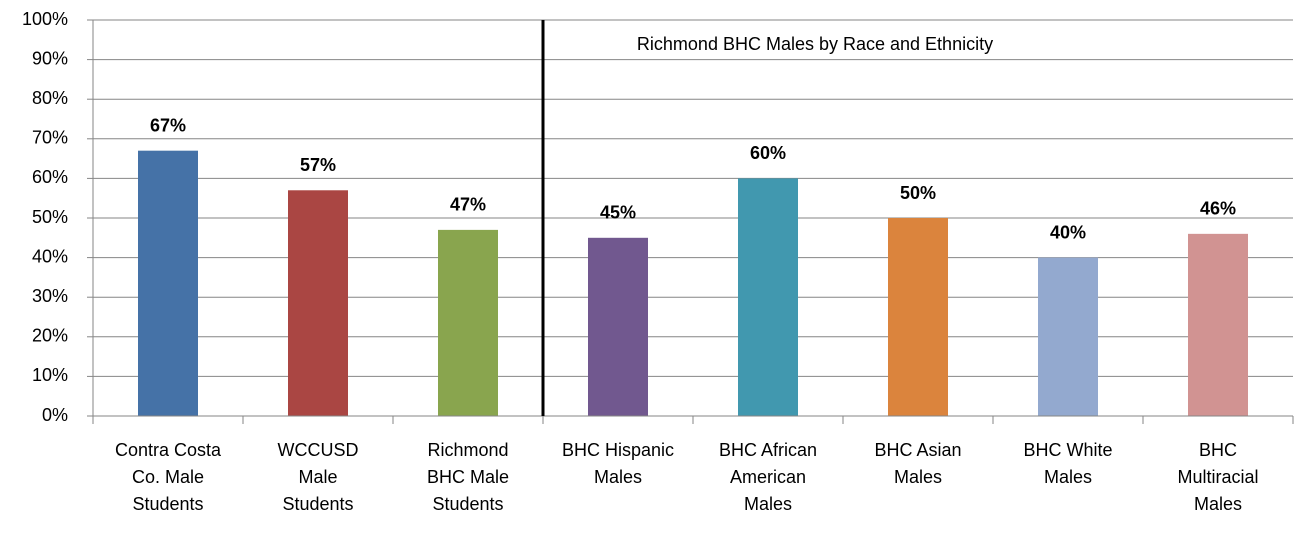 The width and height of the screenshot is (1297, 534). Describe the element at coordinates (50, 296) in the screenshot. I see `y-tick-label: 30%` at that location.